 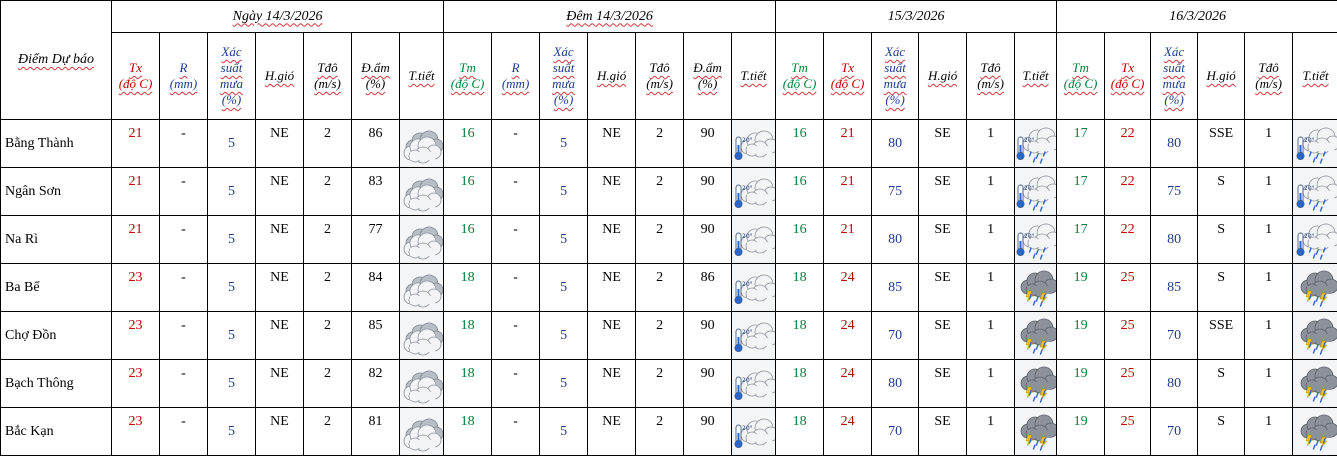 I want to click on d15-rain-probability: 80, so click(x=895, y=384).